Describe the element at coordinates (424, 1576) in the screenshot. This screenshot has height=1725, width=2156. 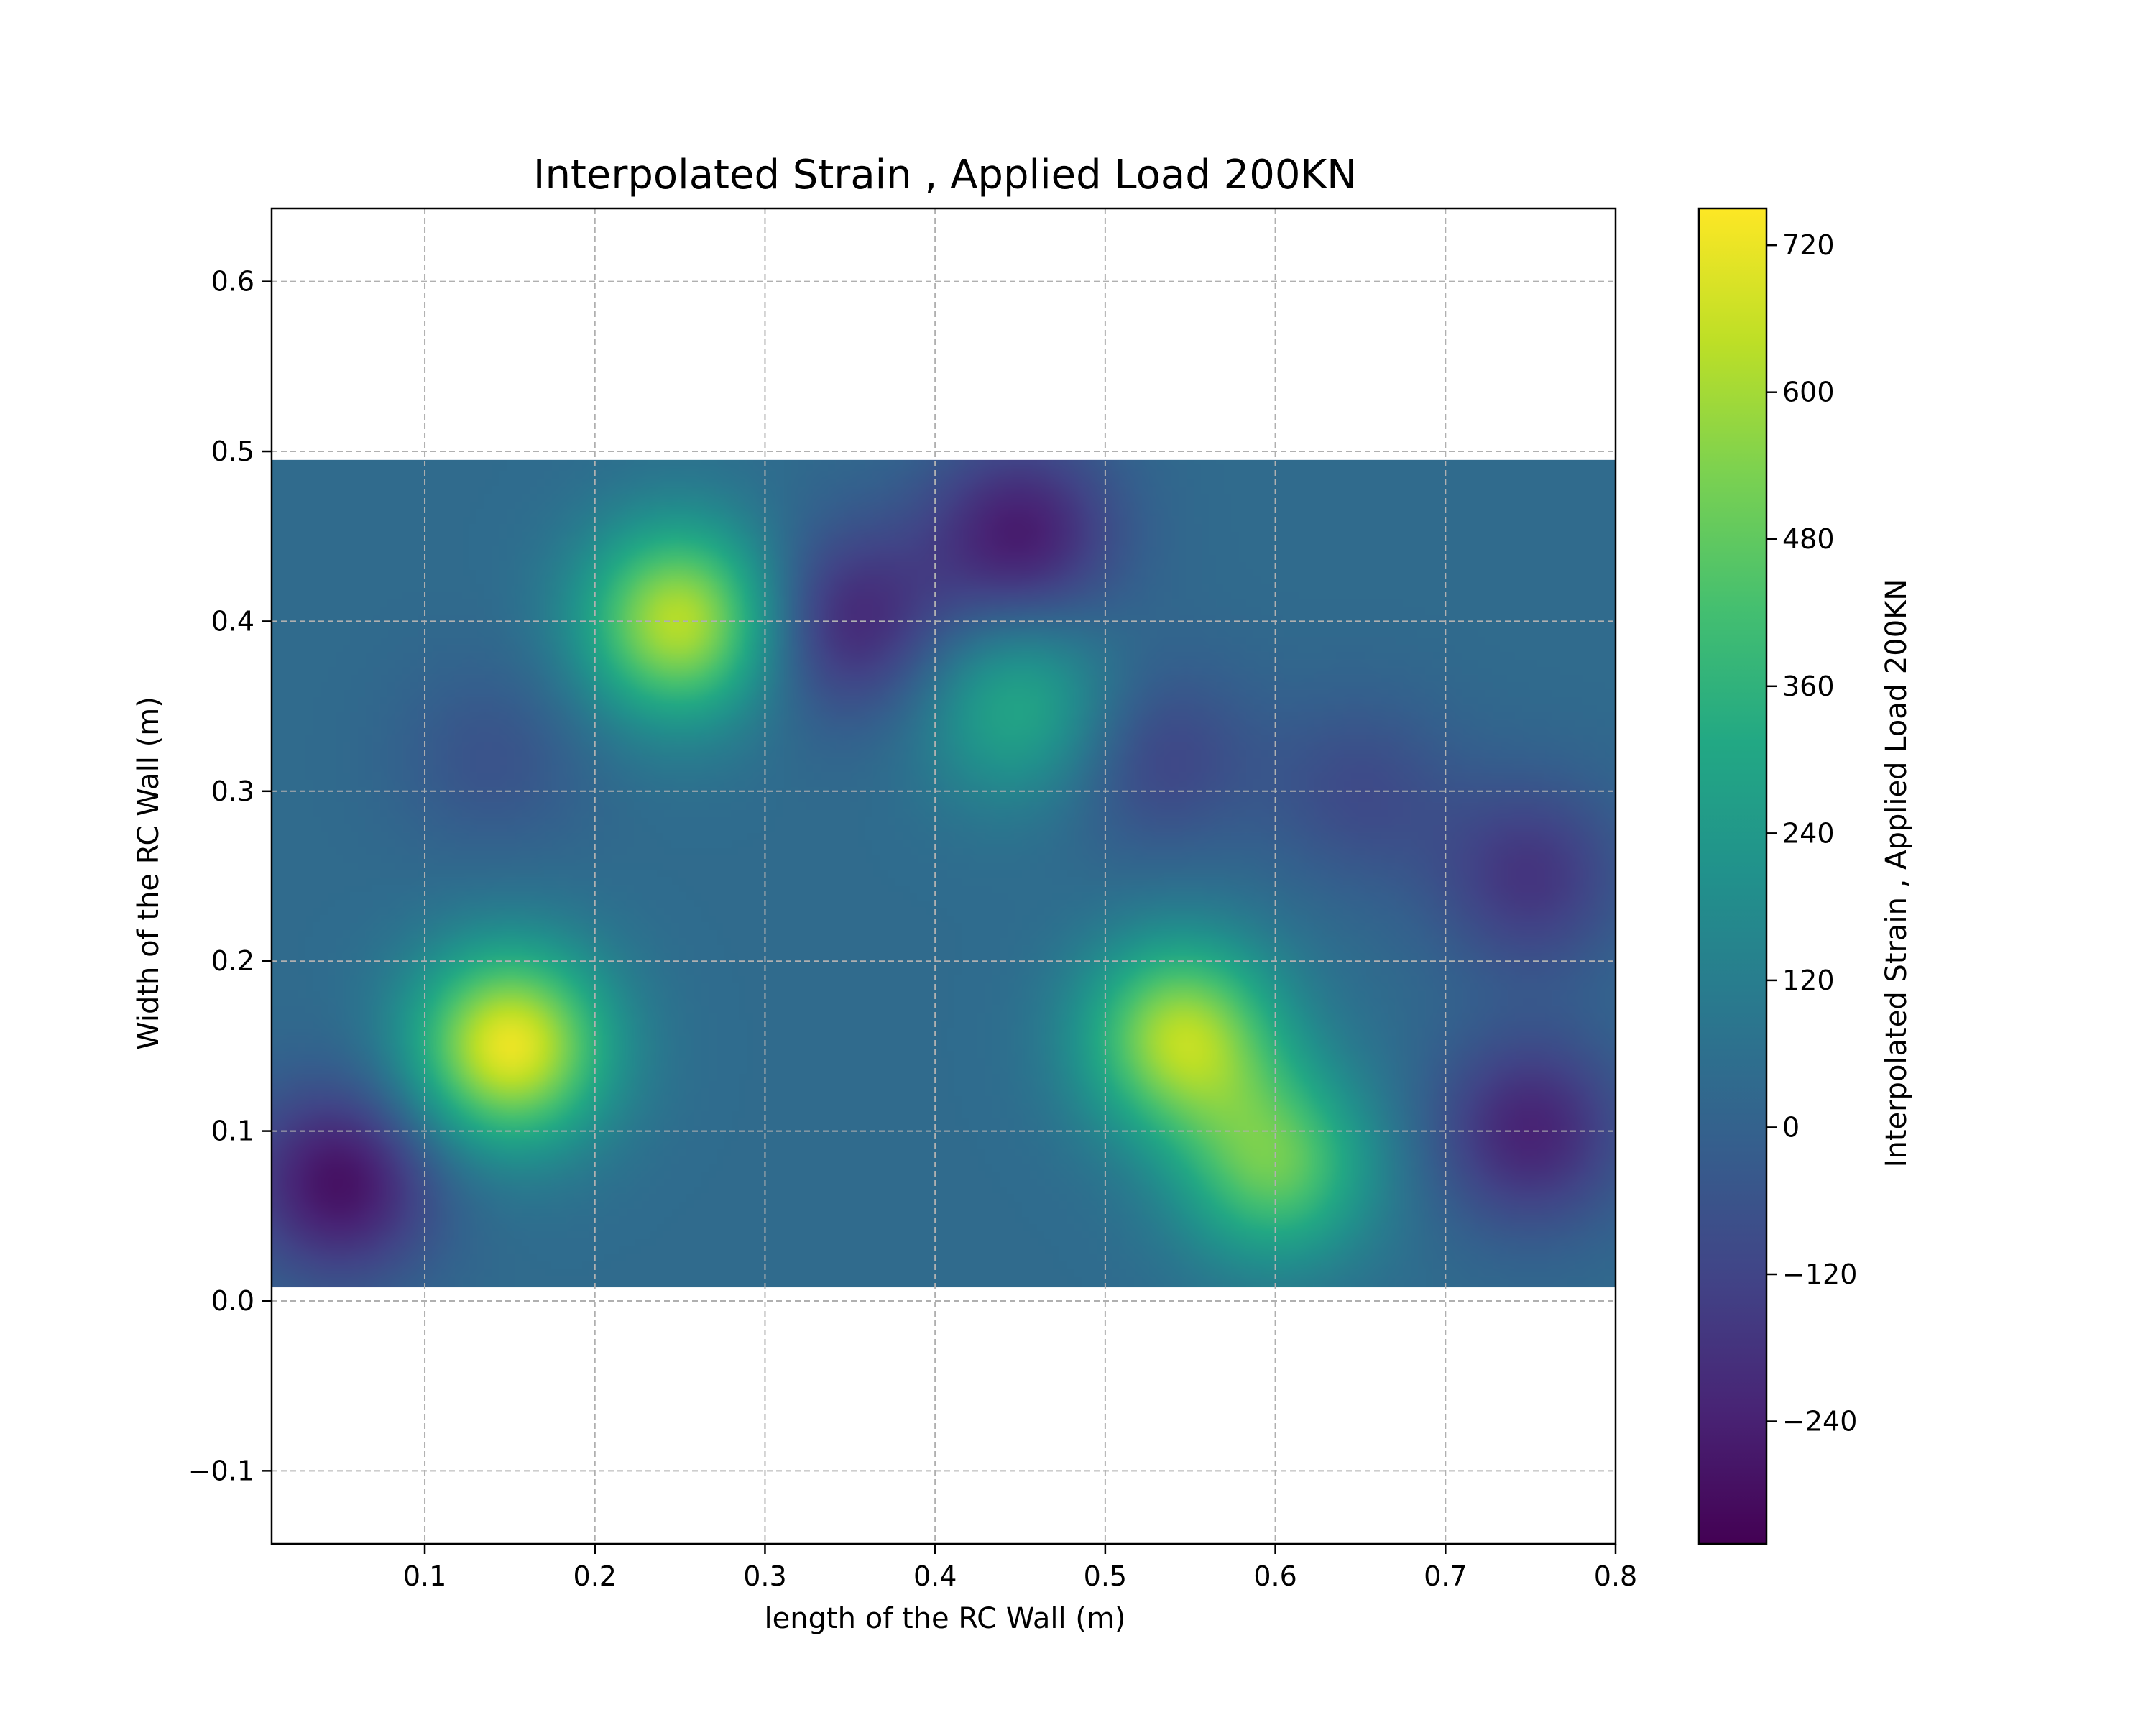
I see `x-tick-label: 0.1` at that location.